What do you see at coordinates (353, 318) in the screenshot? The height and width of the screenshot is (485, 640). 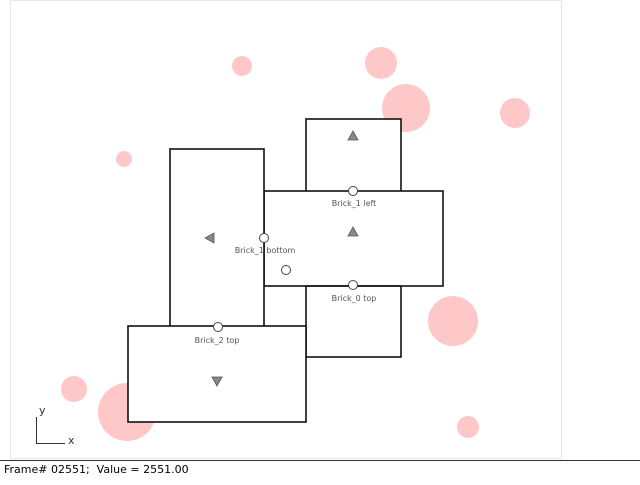 I see `brick-0-lower` at bounding box center [353, 318].